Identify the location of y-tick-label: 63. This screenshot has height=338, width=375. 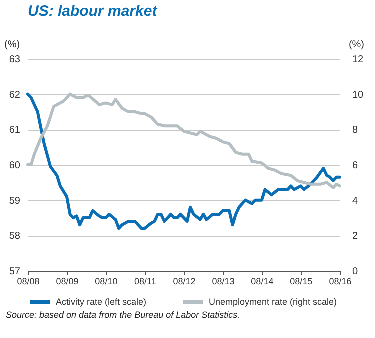
(15, 60).